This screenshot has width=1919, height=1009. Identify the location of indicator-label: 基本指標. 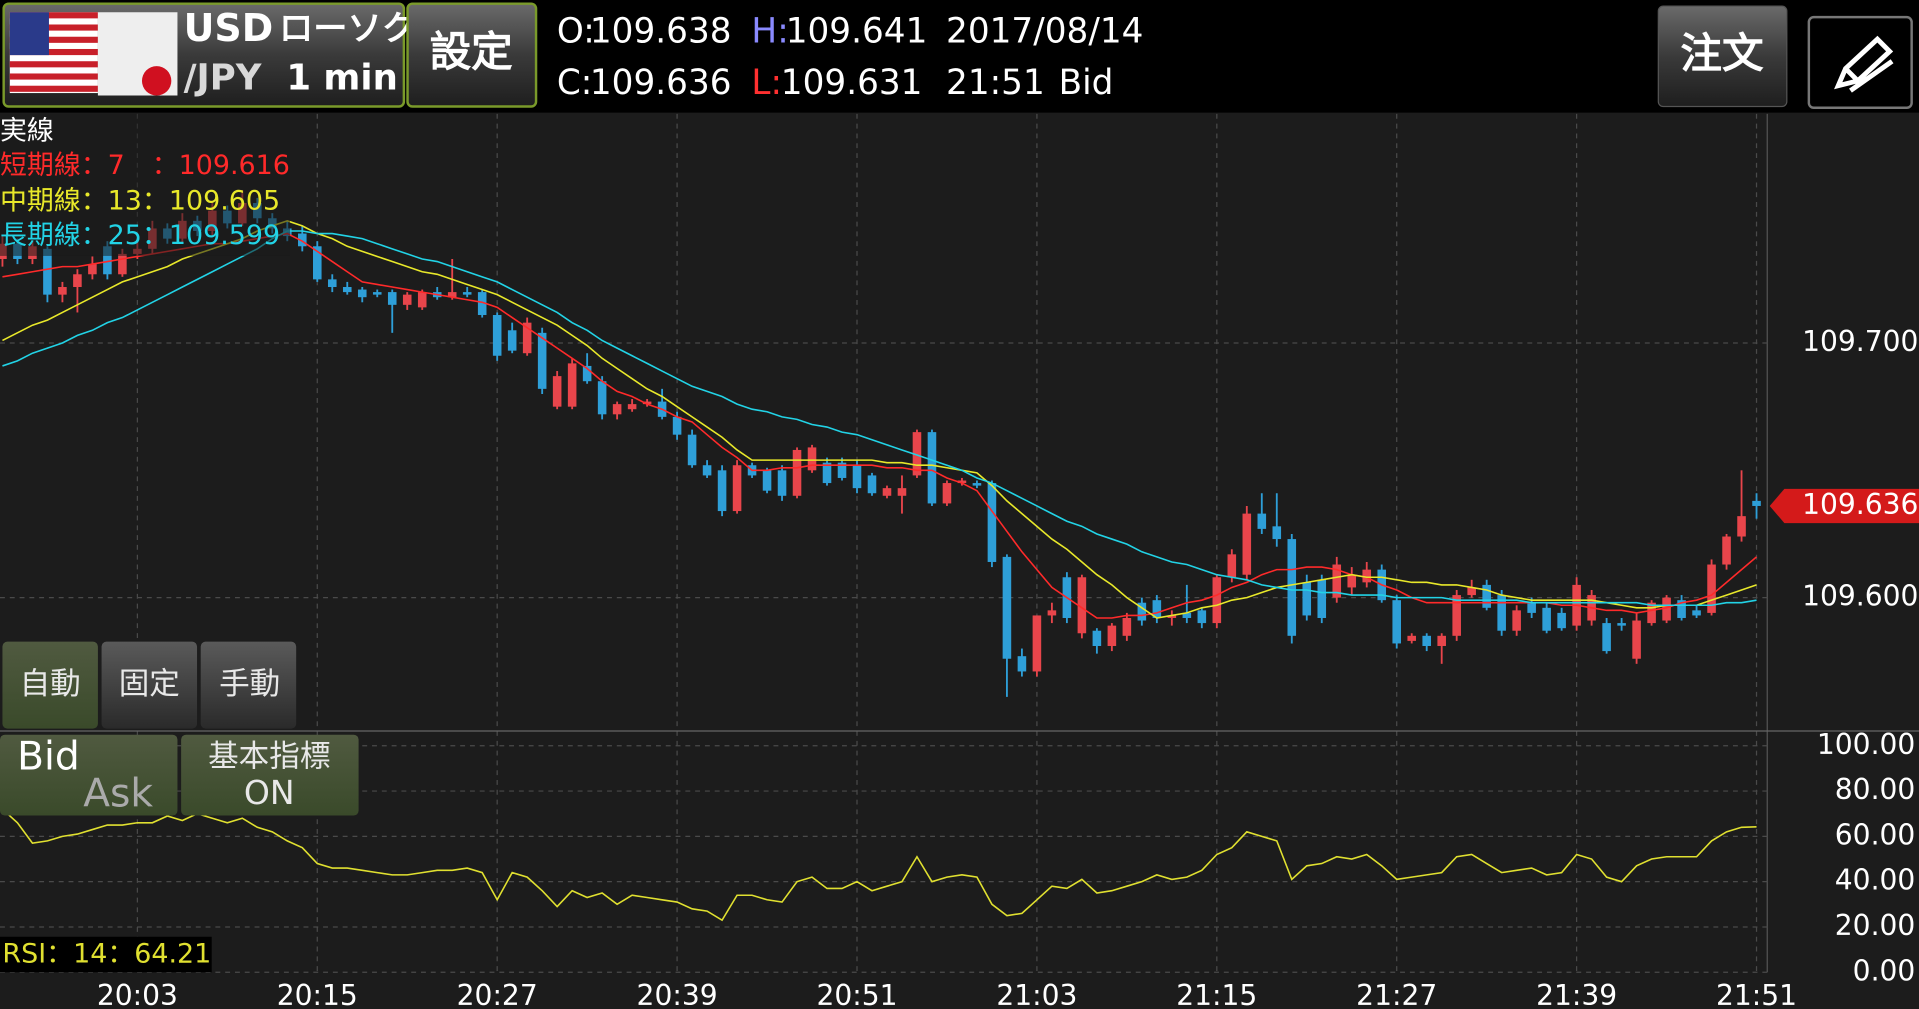
(269, 756).